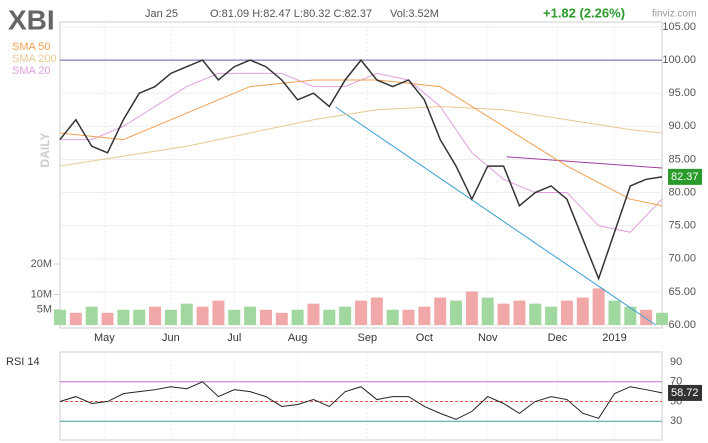  I want to click on x-tick-label: 2019, so click(614, 338).